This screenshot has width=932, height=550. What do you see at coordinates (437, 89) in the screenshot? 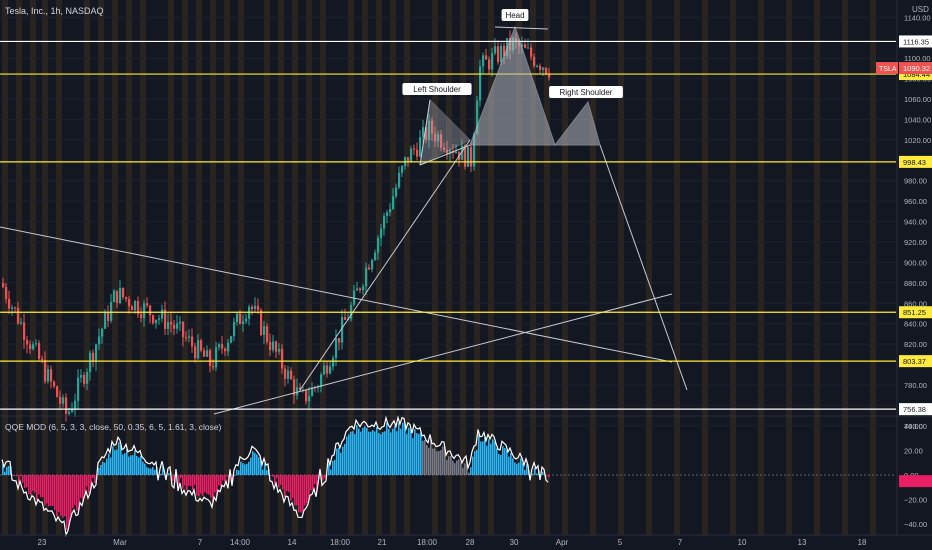
I see `left-shoulder-label: Left Shoulder` at bounding box center [437, 89].